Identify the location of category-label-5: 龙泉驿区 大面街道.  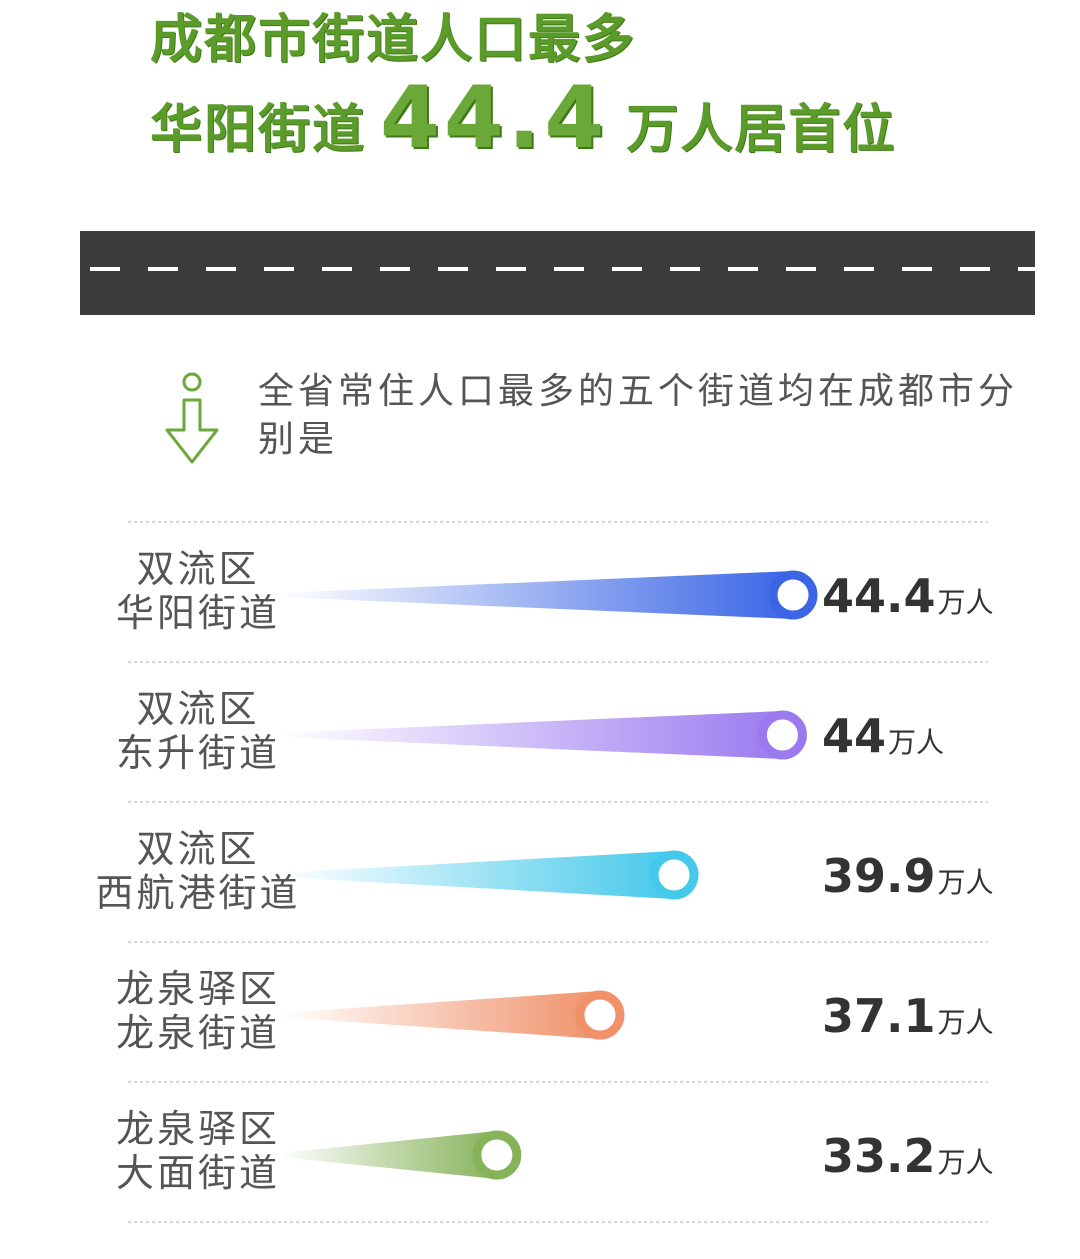
(198, 1151).